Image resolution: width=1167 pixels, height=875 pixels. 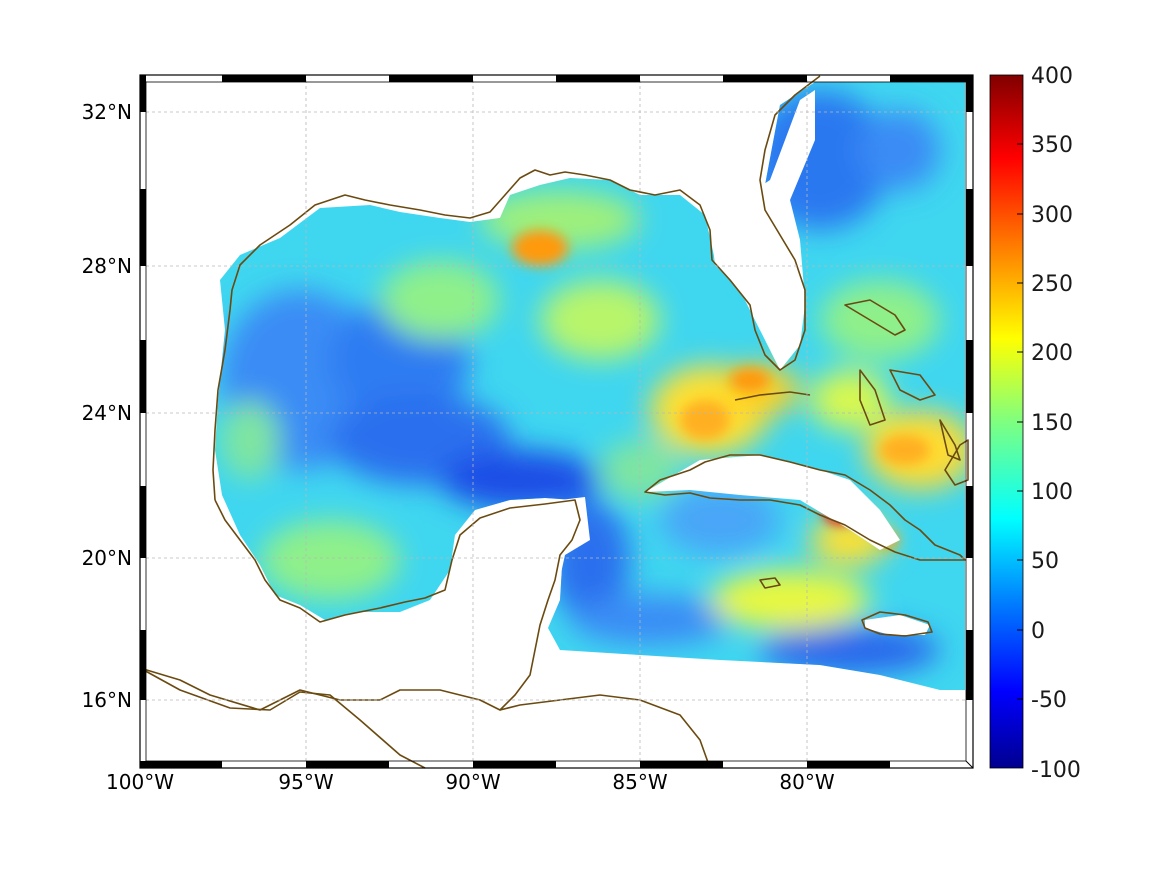 I want to click on jamaica-coast, so click(x=897, y=624).